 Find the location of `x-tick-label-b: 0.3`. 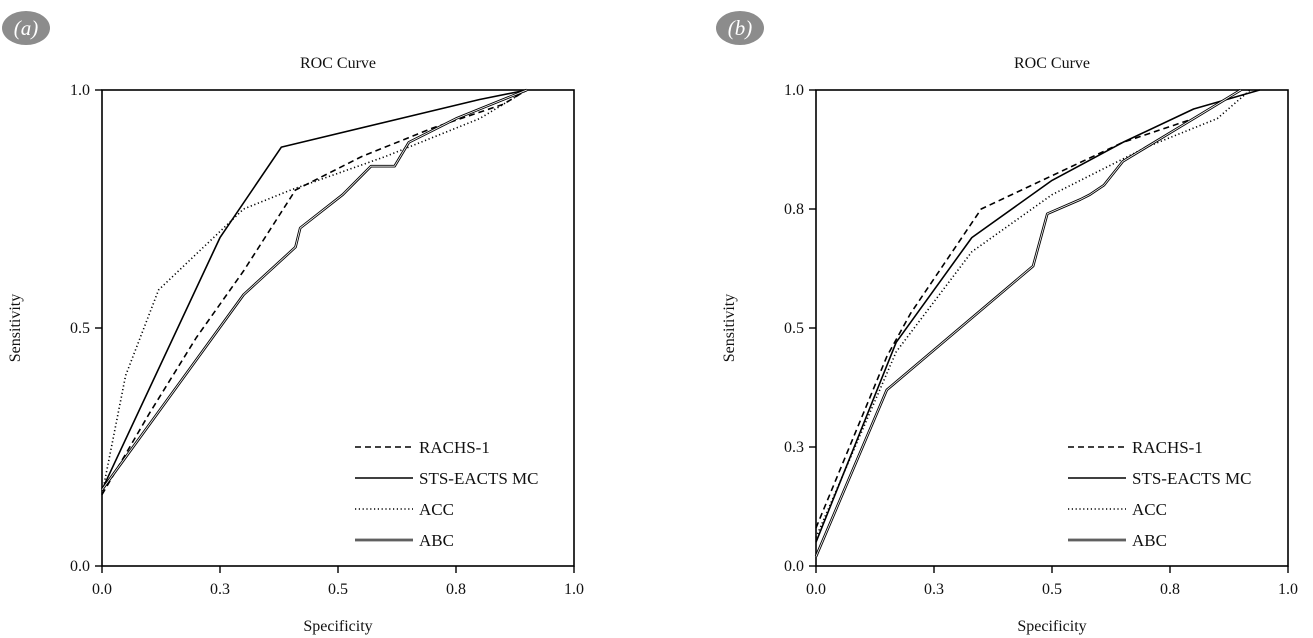

x-tick-label-b: 0.3 is located at coordinates (934, 589).